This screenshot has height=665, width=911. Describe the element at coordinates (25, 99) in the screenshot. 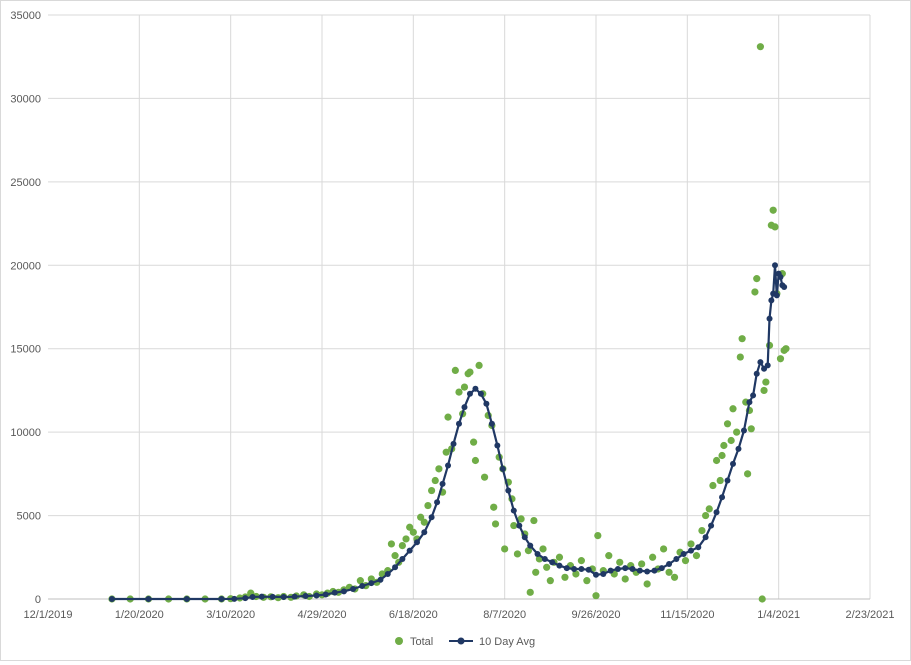

I see `y-tick-label: 30000` at that location.